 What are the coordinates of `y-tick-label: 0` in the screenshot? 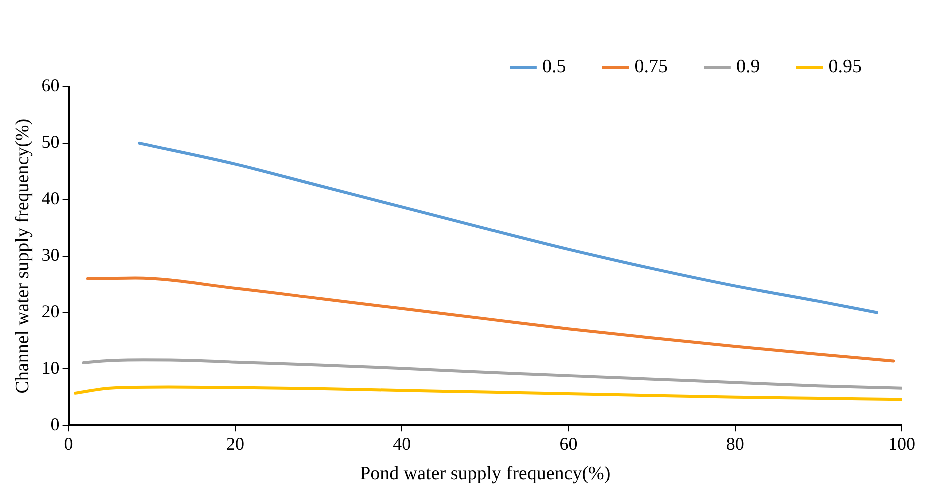 It's located at (55, 424).